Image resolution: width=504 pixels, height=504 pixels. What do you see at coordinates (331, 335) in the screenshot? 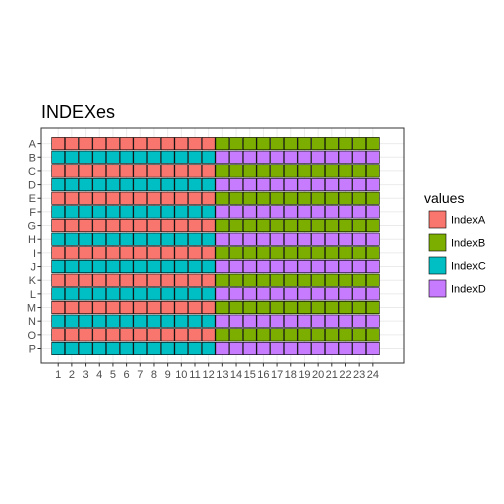
I see `tile-O21` at bounding box center [331, 335].